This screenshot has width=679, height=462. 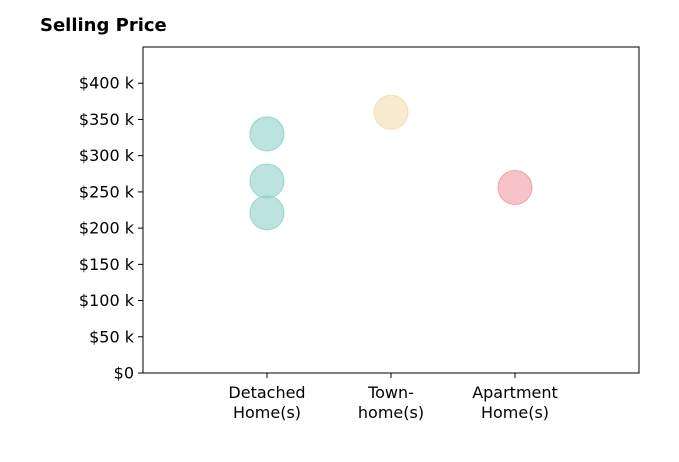 What do you see at coordinates (103, 25) in the screenshot?
I see `chart-title: Selling Price` at bounding box center [103, 25].